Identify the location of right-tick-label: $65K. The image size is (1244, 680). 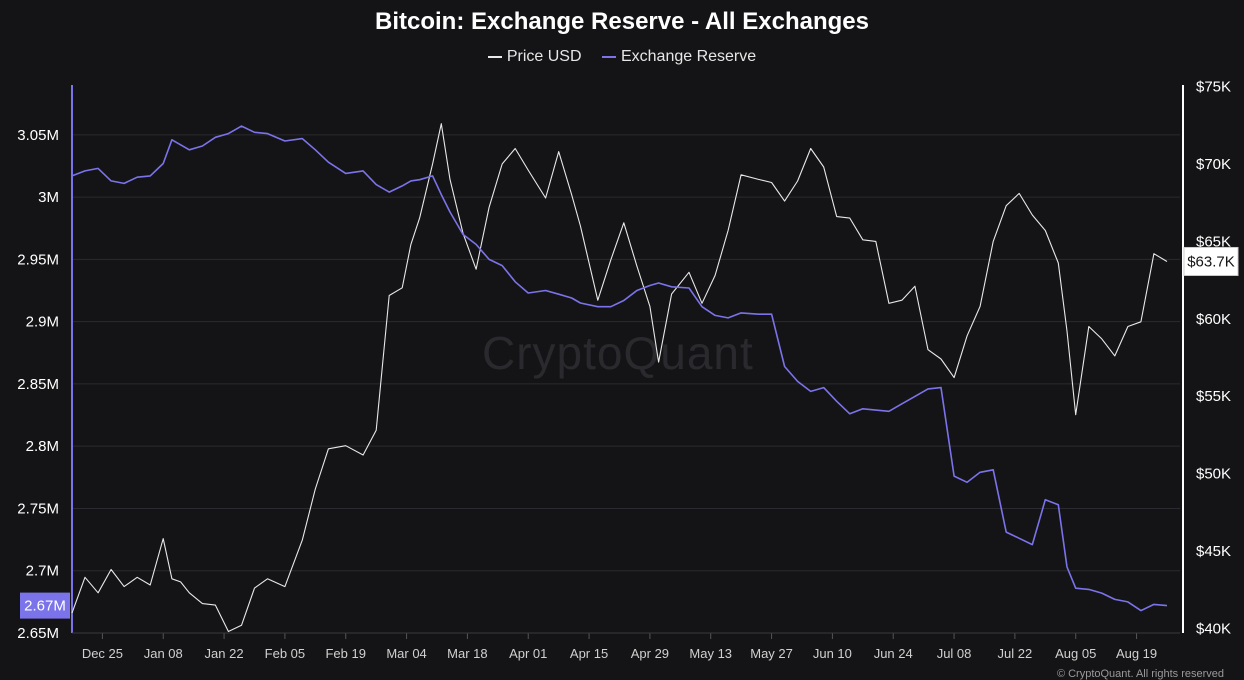
(1213, 241).